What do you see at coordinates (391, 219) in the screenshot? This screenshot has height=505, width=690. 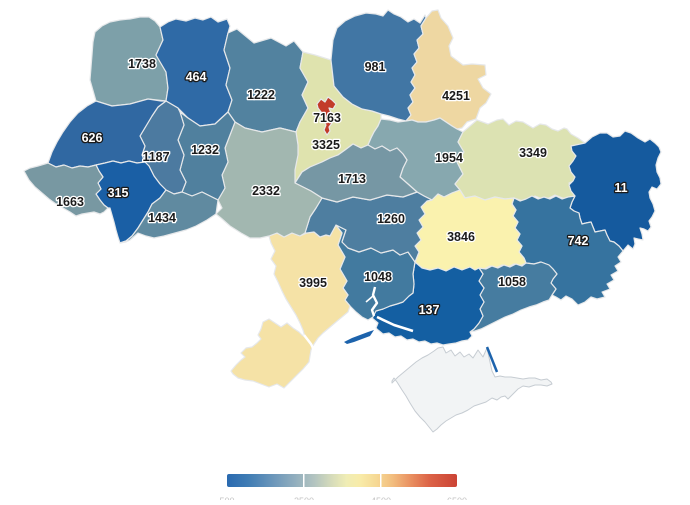 I see `svg-text: 1260` at bounding box center [391, 219].